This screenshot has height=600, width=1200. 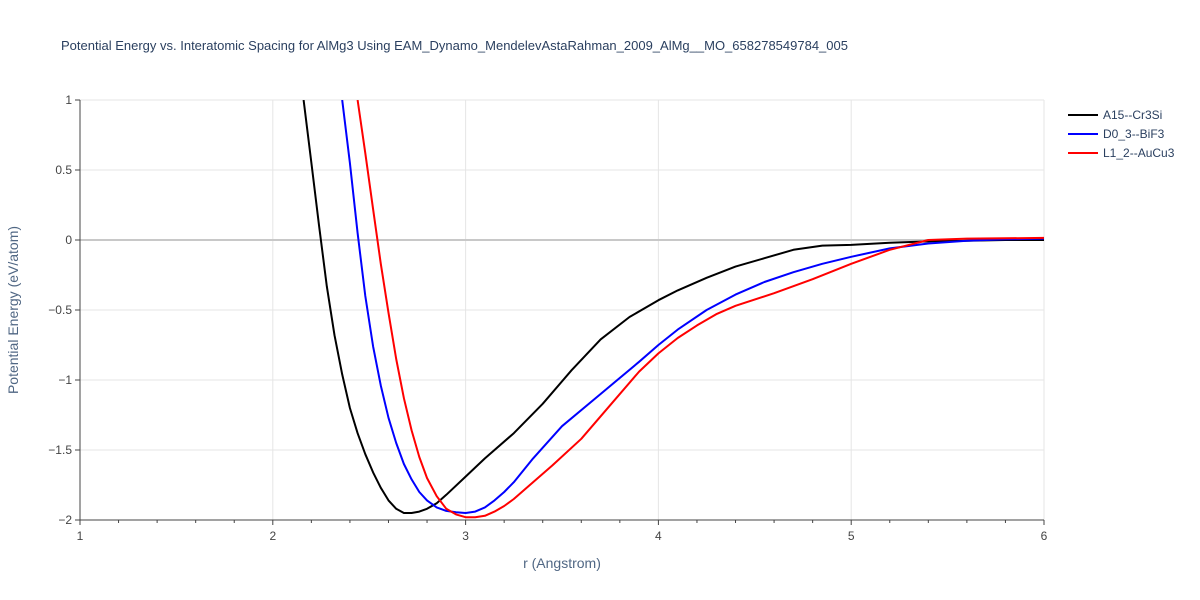 I want to click on y-tick-label: 0, so click(x=68, y=240).